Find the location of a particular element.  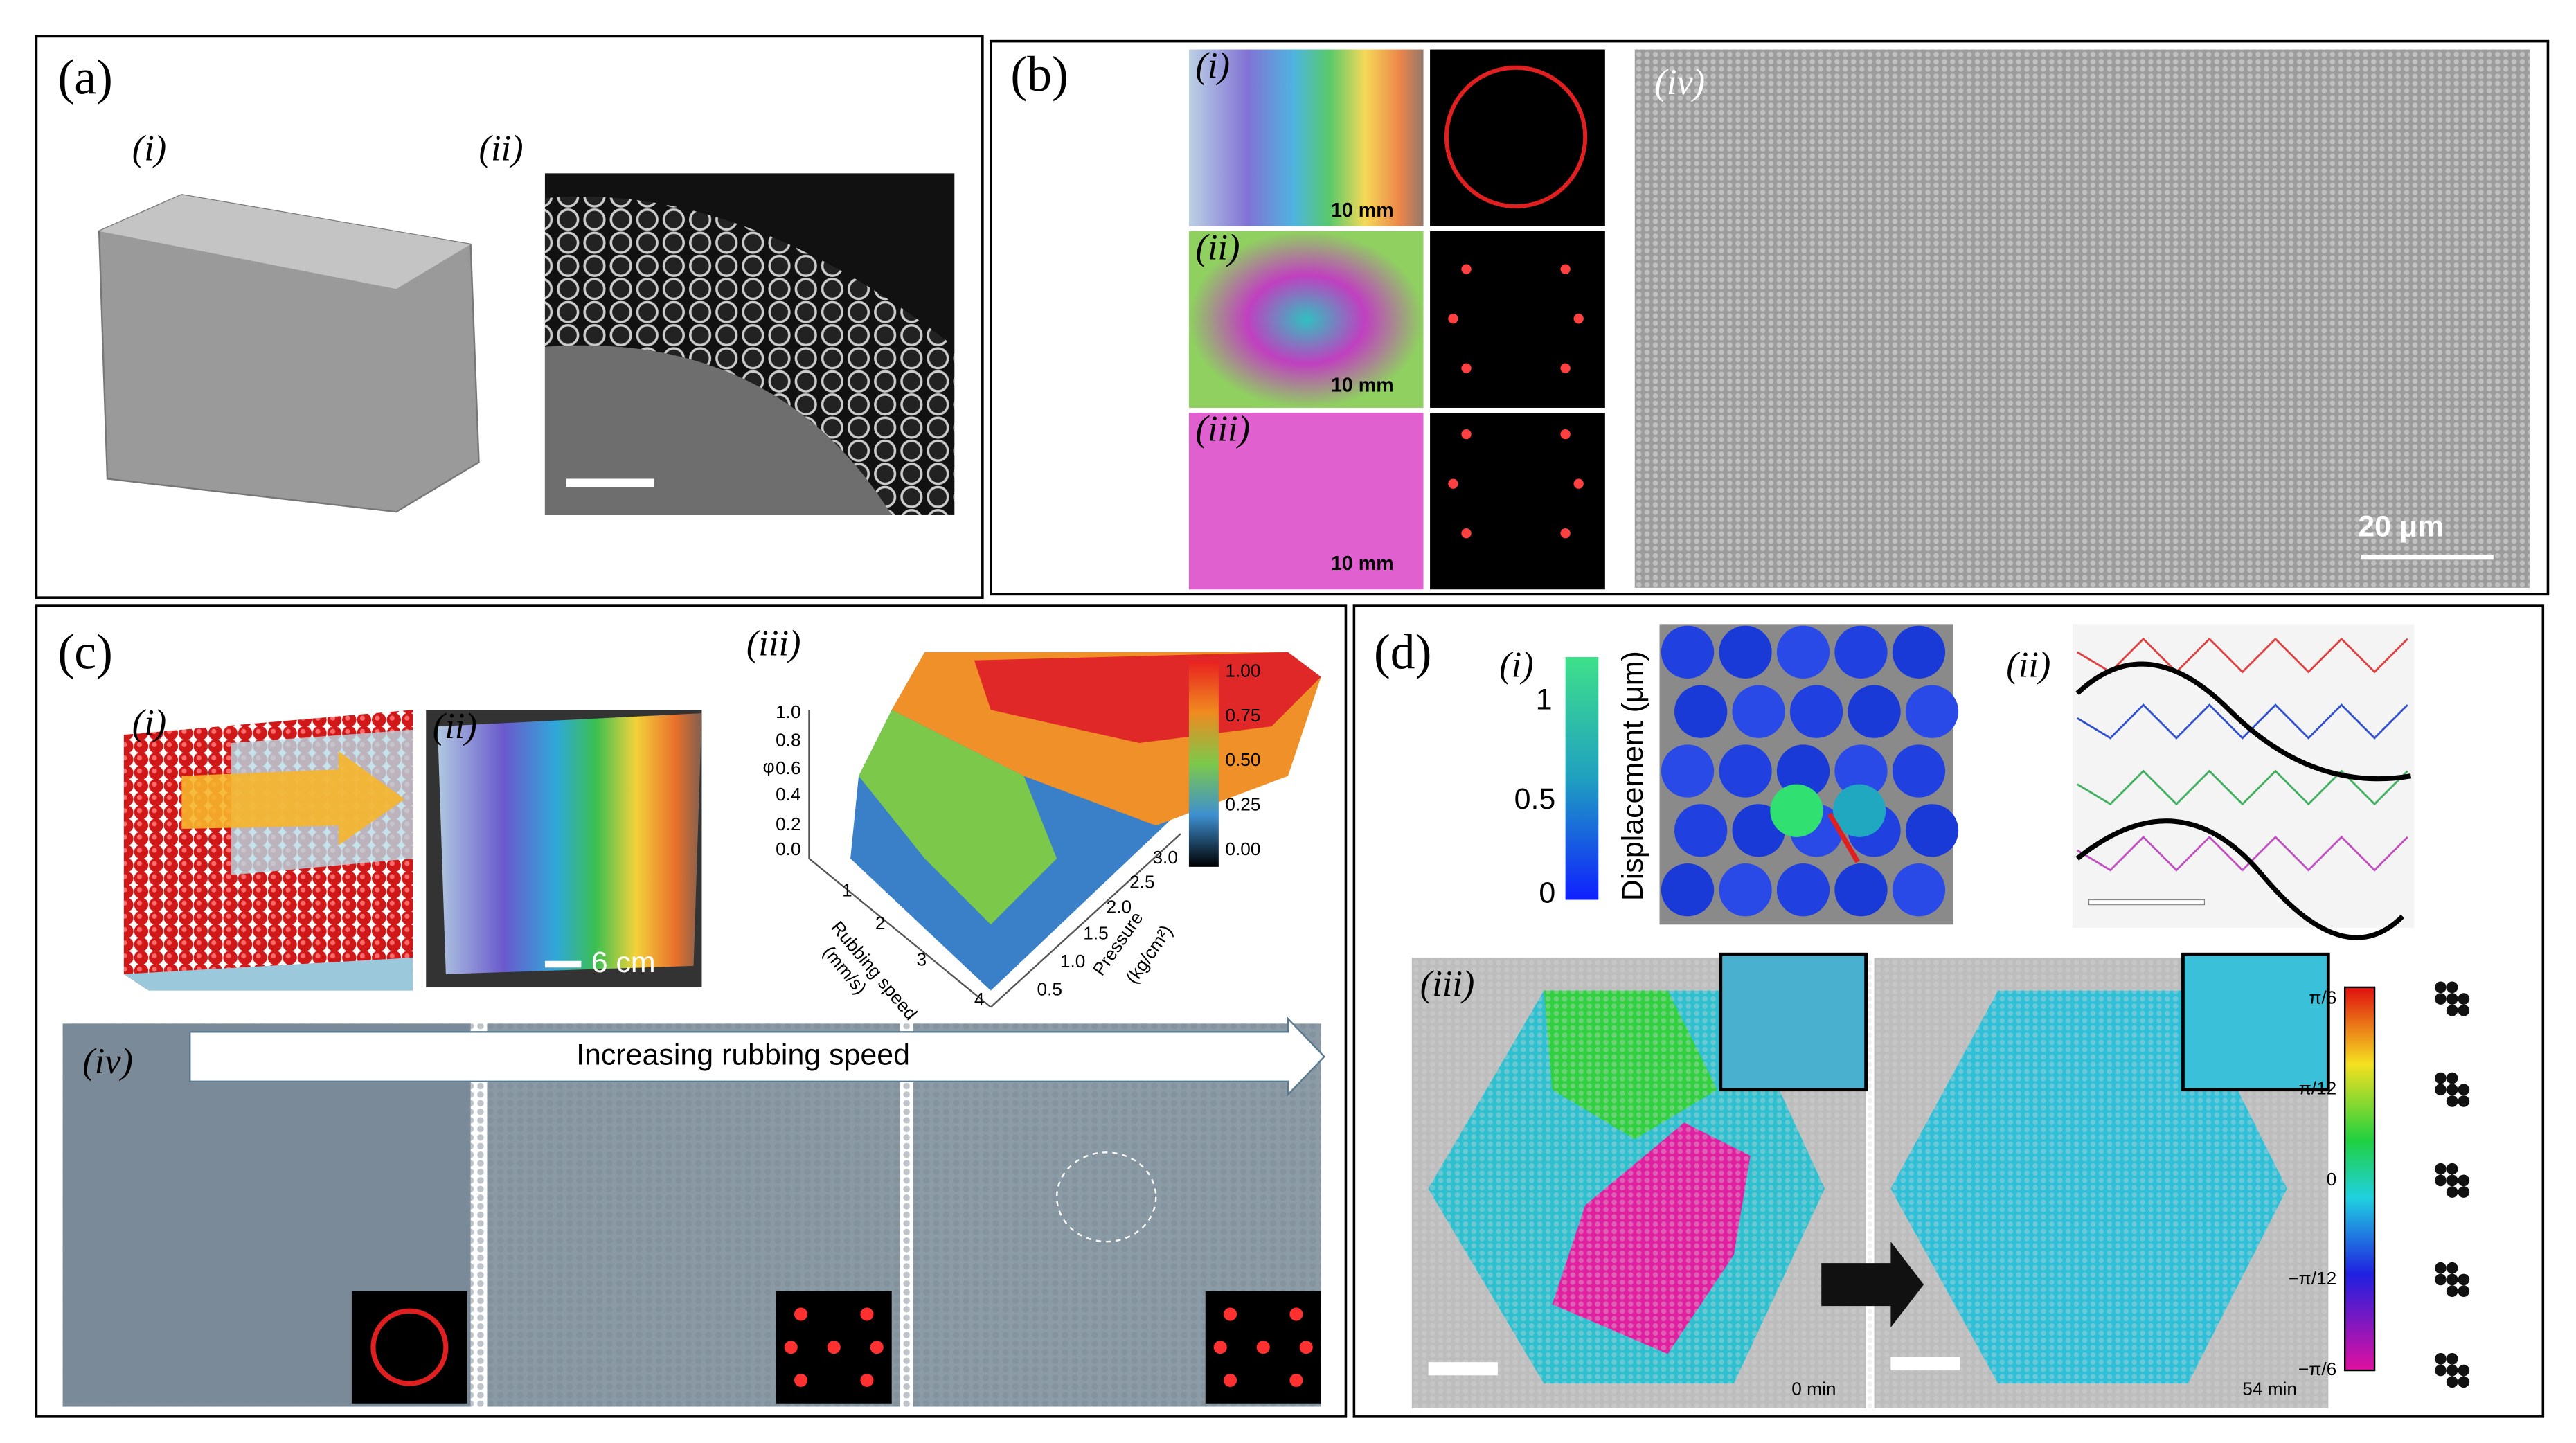

fft-inset is located at coordinates (409, 1347).